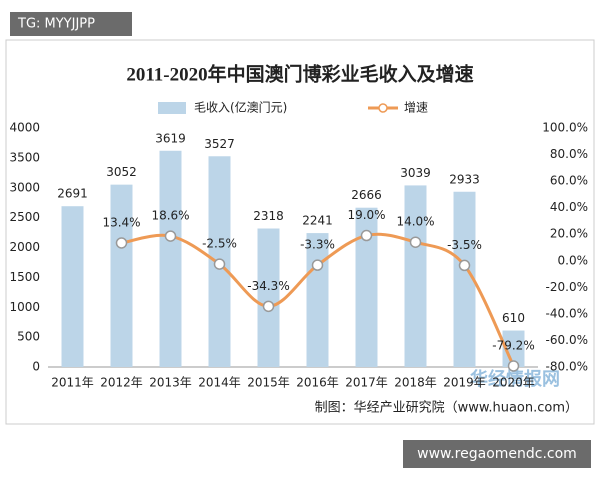  What do you see at coordinates (56, 24) in the screenshot?
I see `watermark-text: TG: MYYJJPP` at bounding box center [56, 24].